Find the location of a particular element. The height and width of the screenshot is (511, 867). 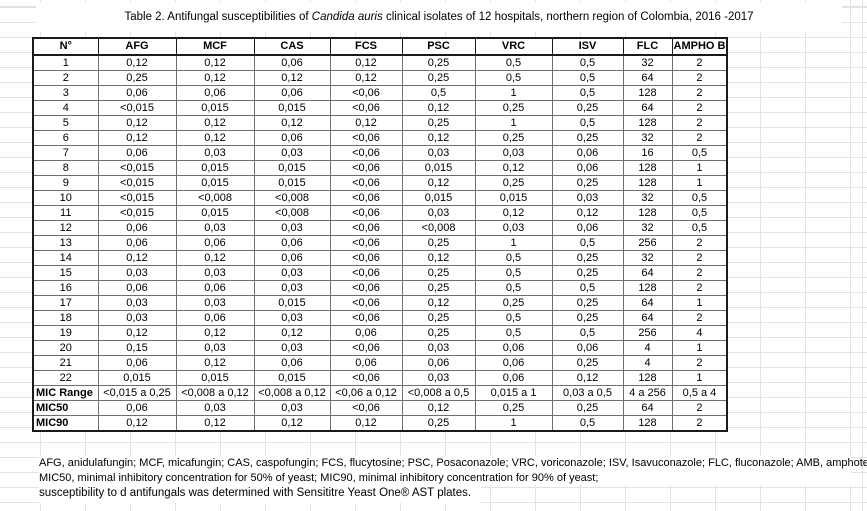

isolate-number-cell: 3 is located at coordinates (65, 93).